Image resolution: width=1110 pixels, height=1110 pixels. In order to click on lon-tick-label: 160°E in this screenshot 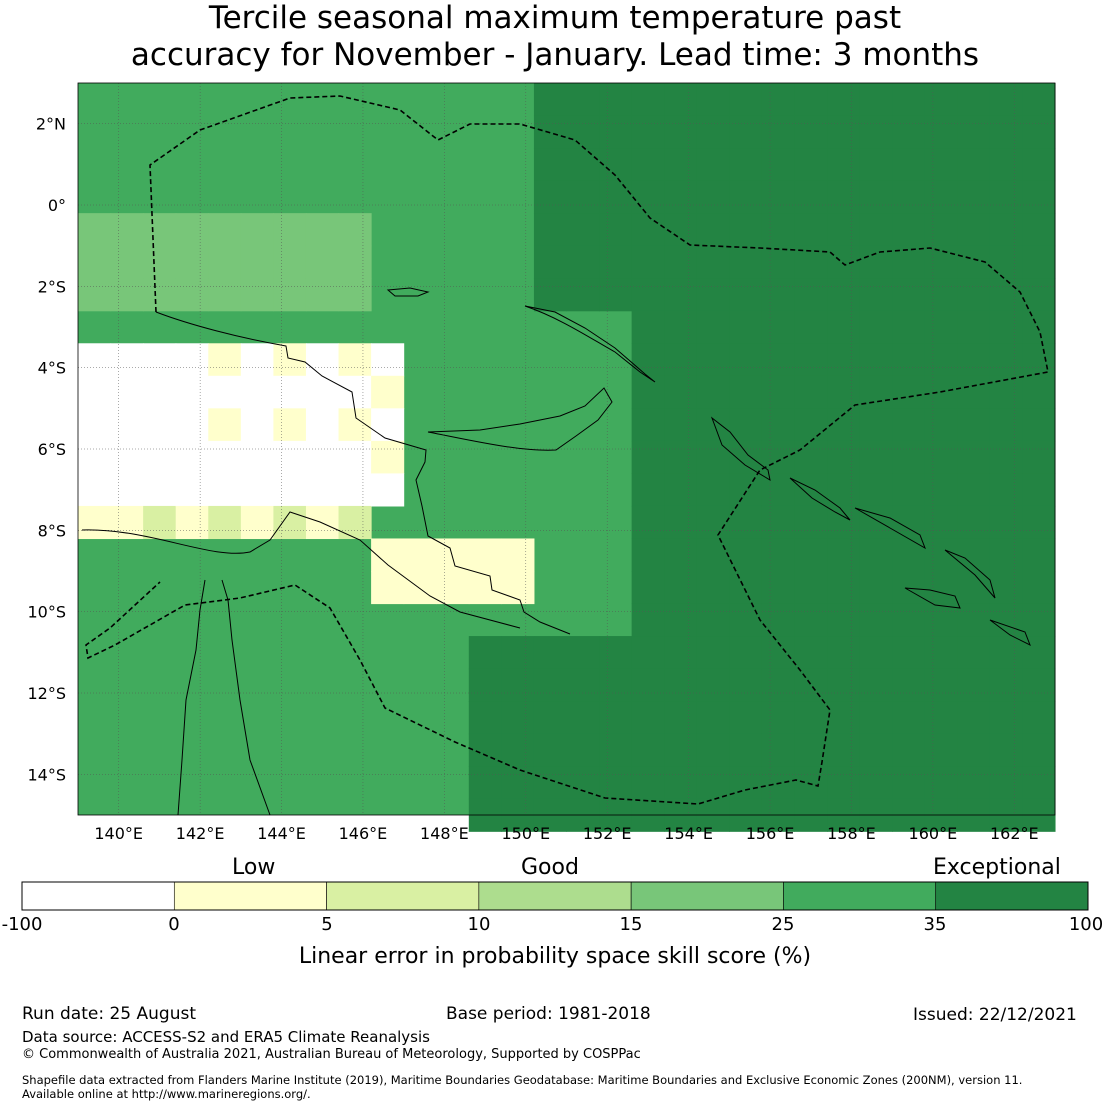, I will do `click(933, 833)`.